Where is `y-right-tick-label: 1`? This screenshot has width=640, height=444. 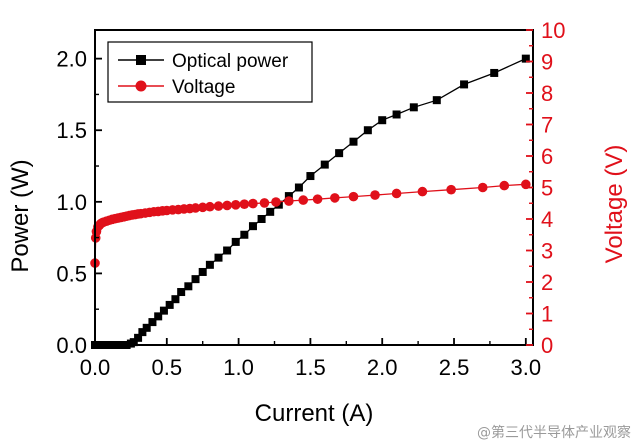 y-right-tick-label: 1 is located at coordinates (547, 314).